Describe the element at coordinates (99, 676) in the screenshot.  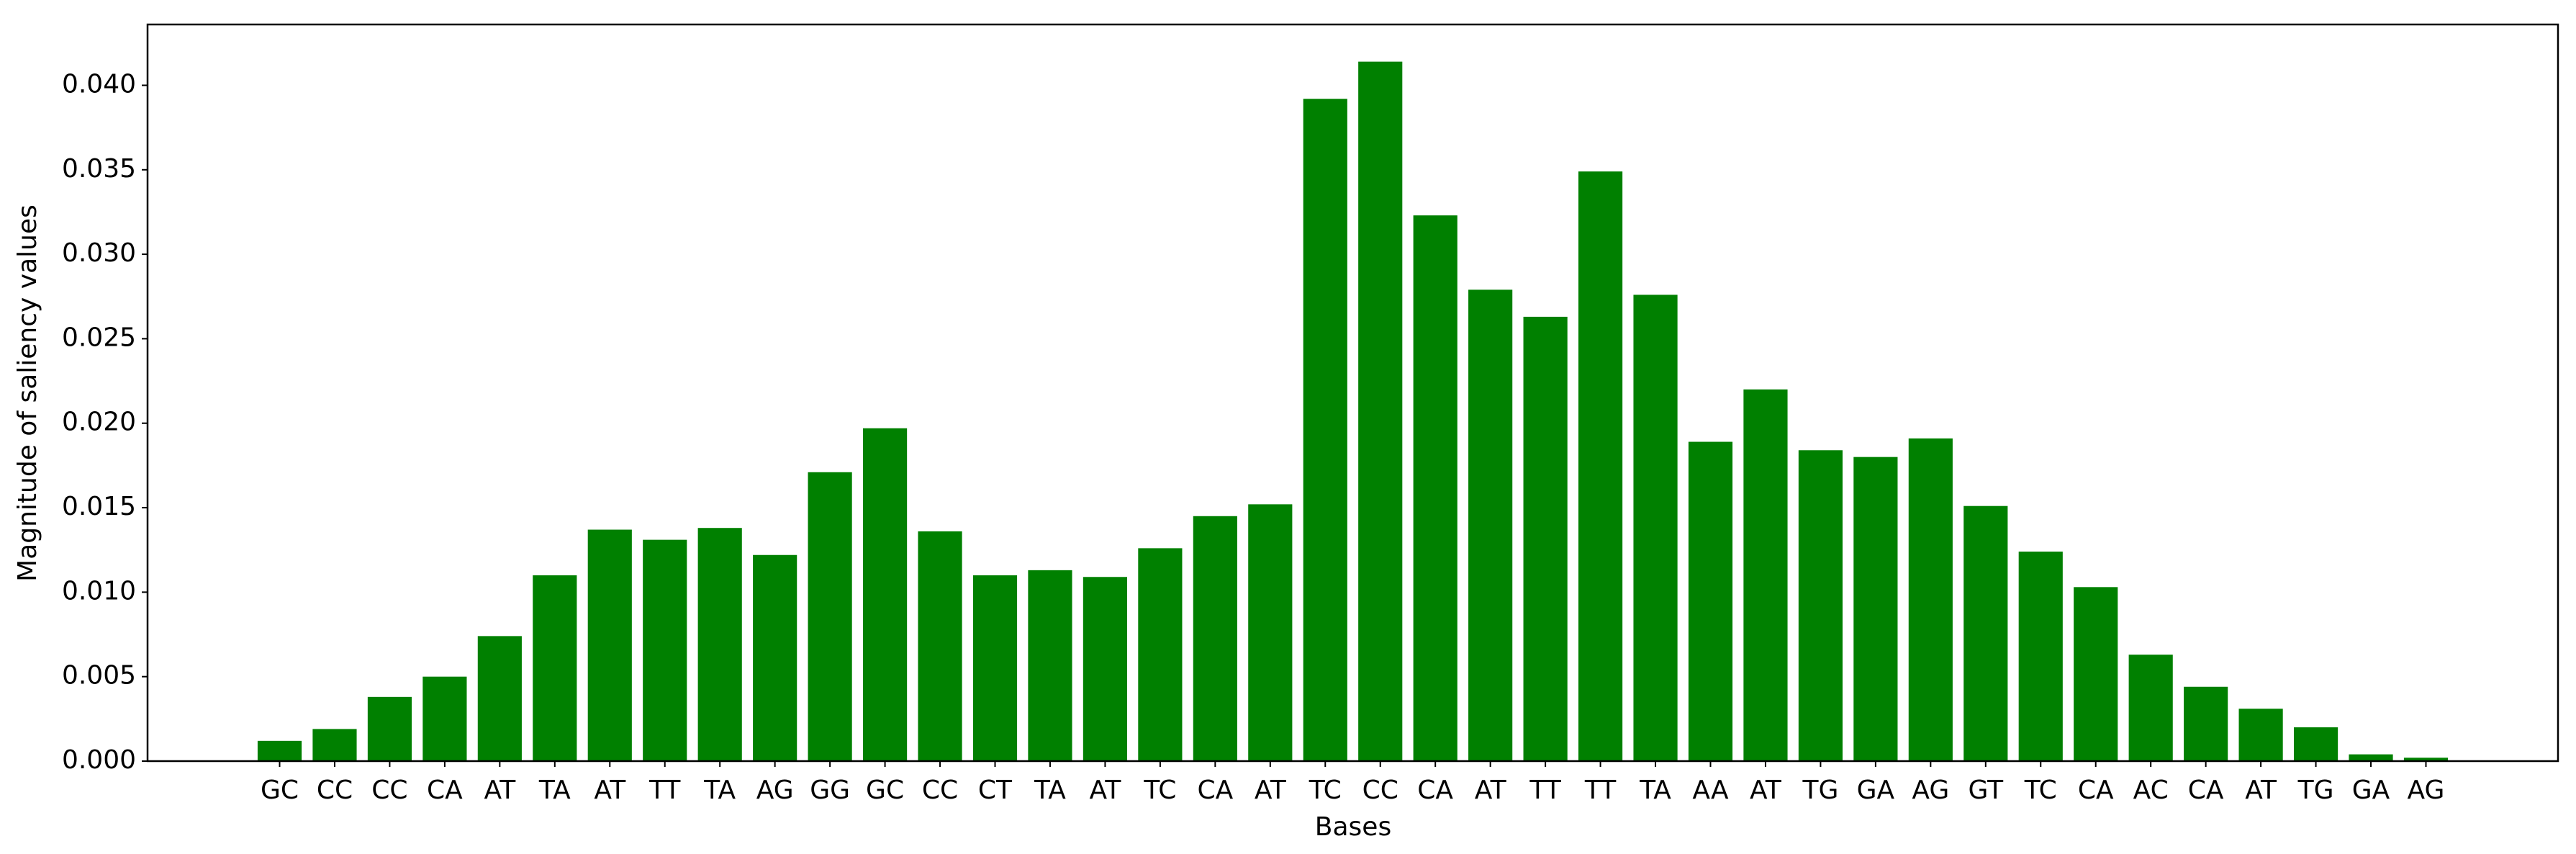
I see `y-tick-label: 0.005` at that location.